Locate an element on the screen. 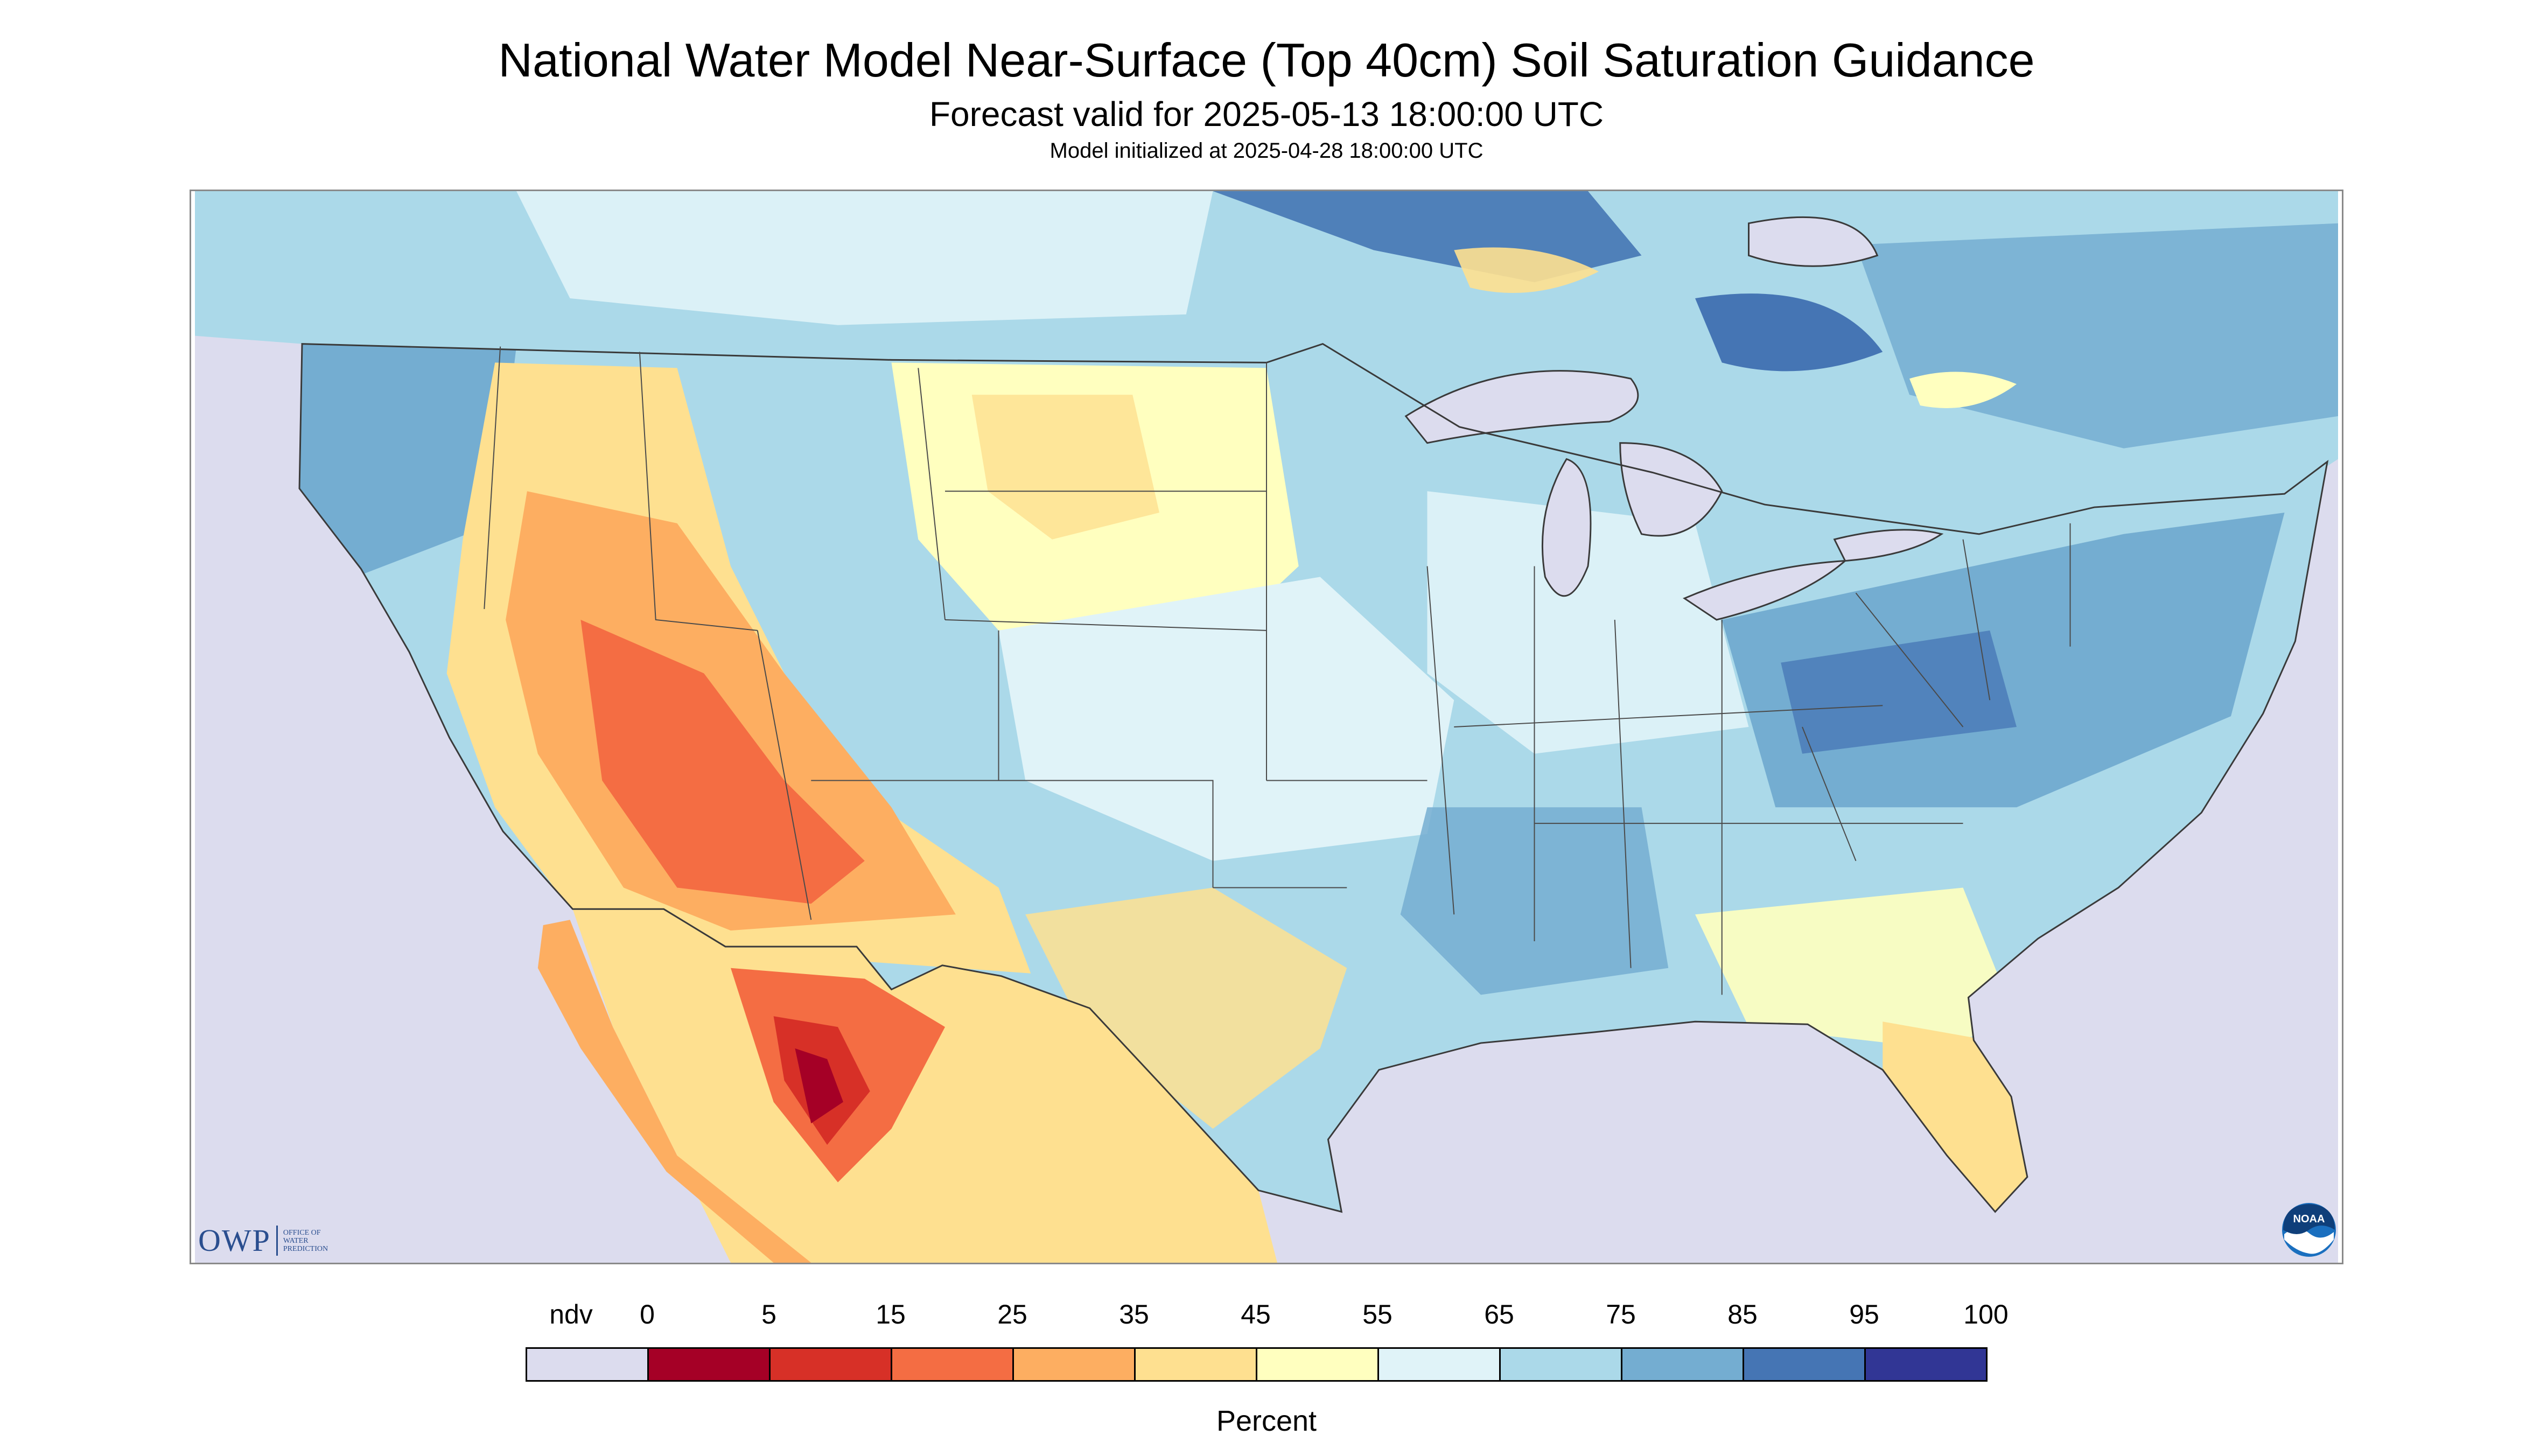 Image resolution: width=2533 pixels, height=1456 pixels. colorbar-tick-label: 55 is located at coordinates (1378, 1314).